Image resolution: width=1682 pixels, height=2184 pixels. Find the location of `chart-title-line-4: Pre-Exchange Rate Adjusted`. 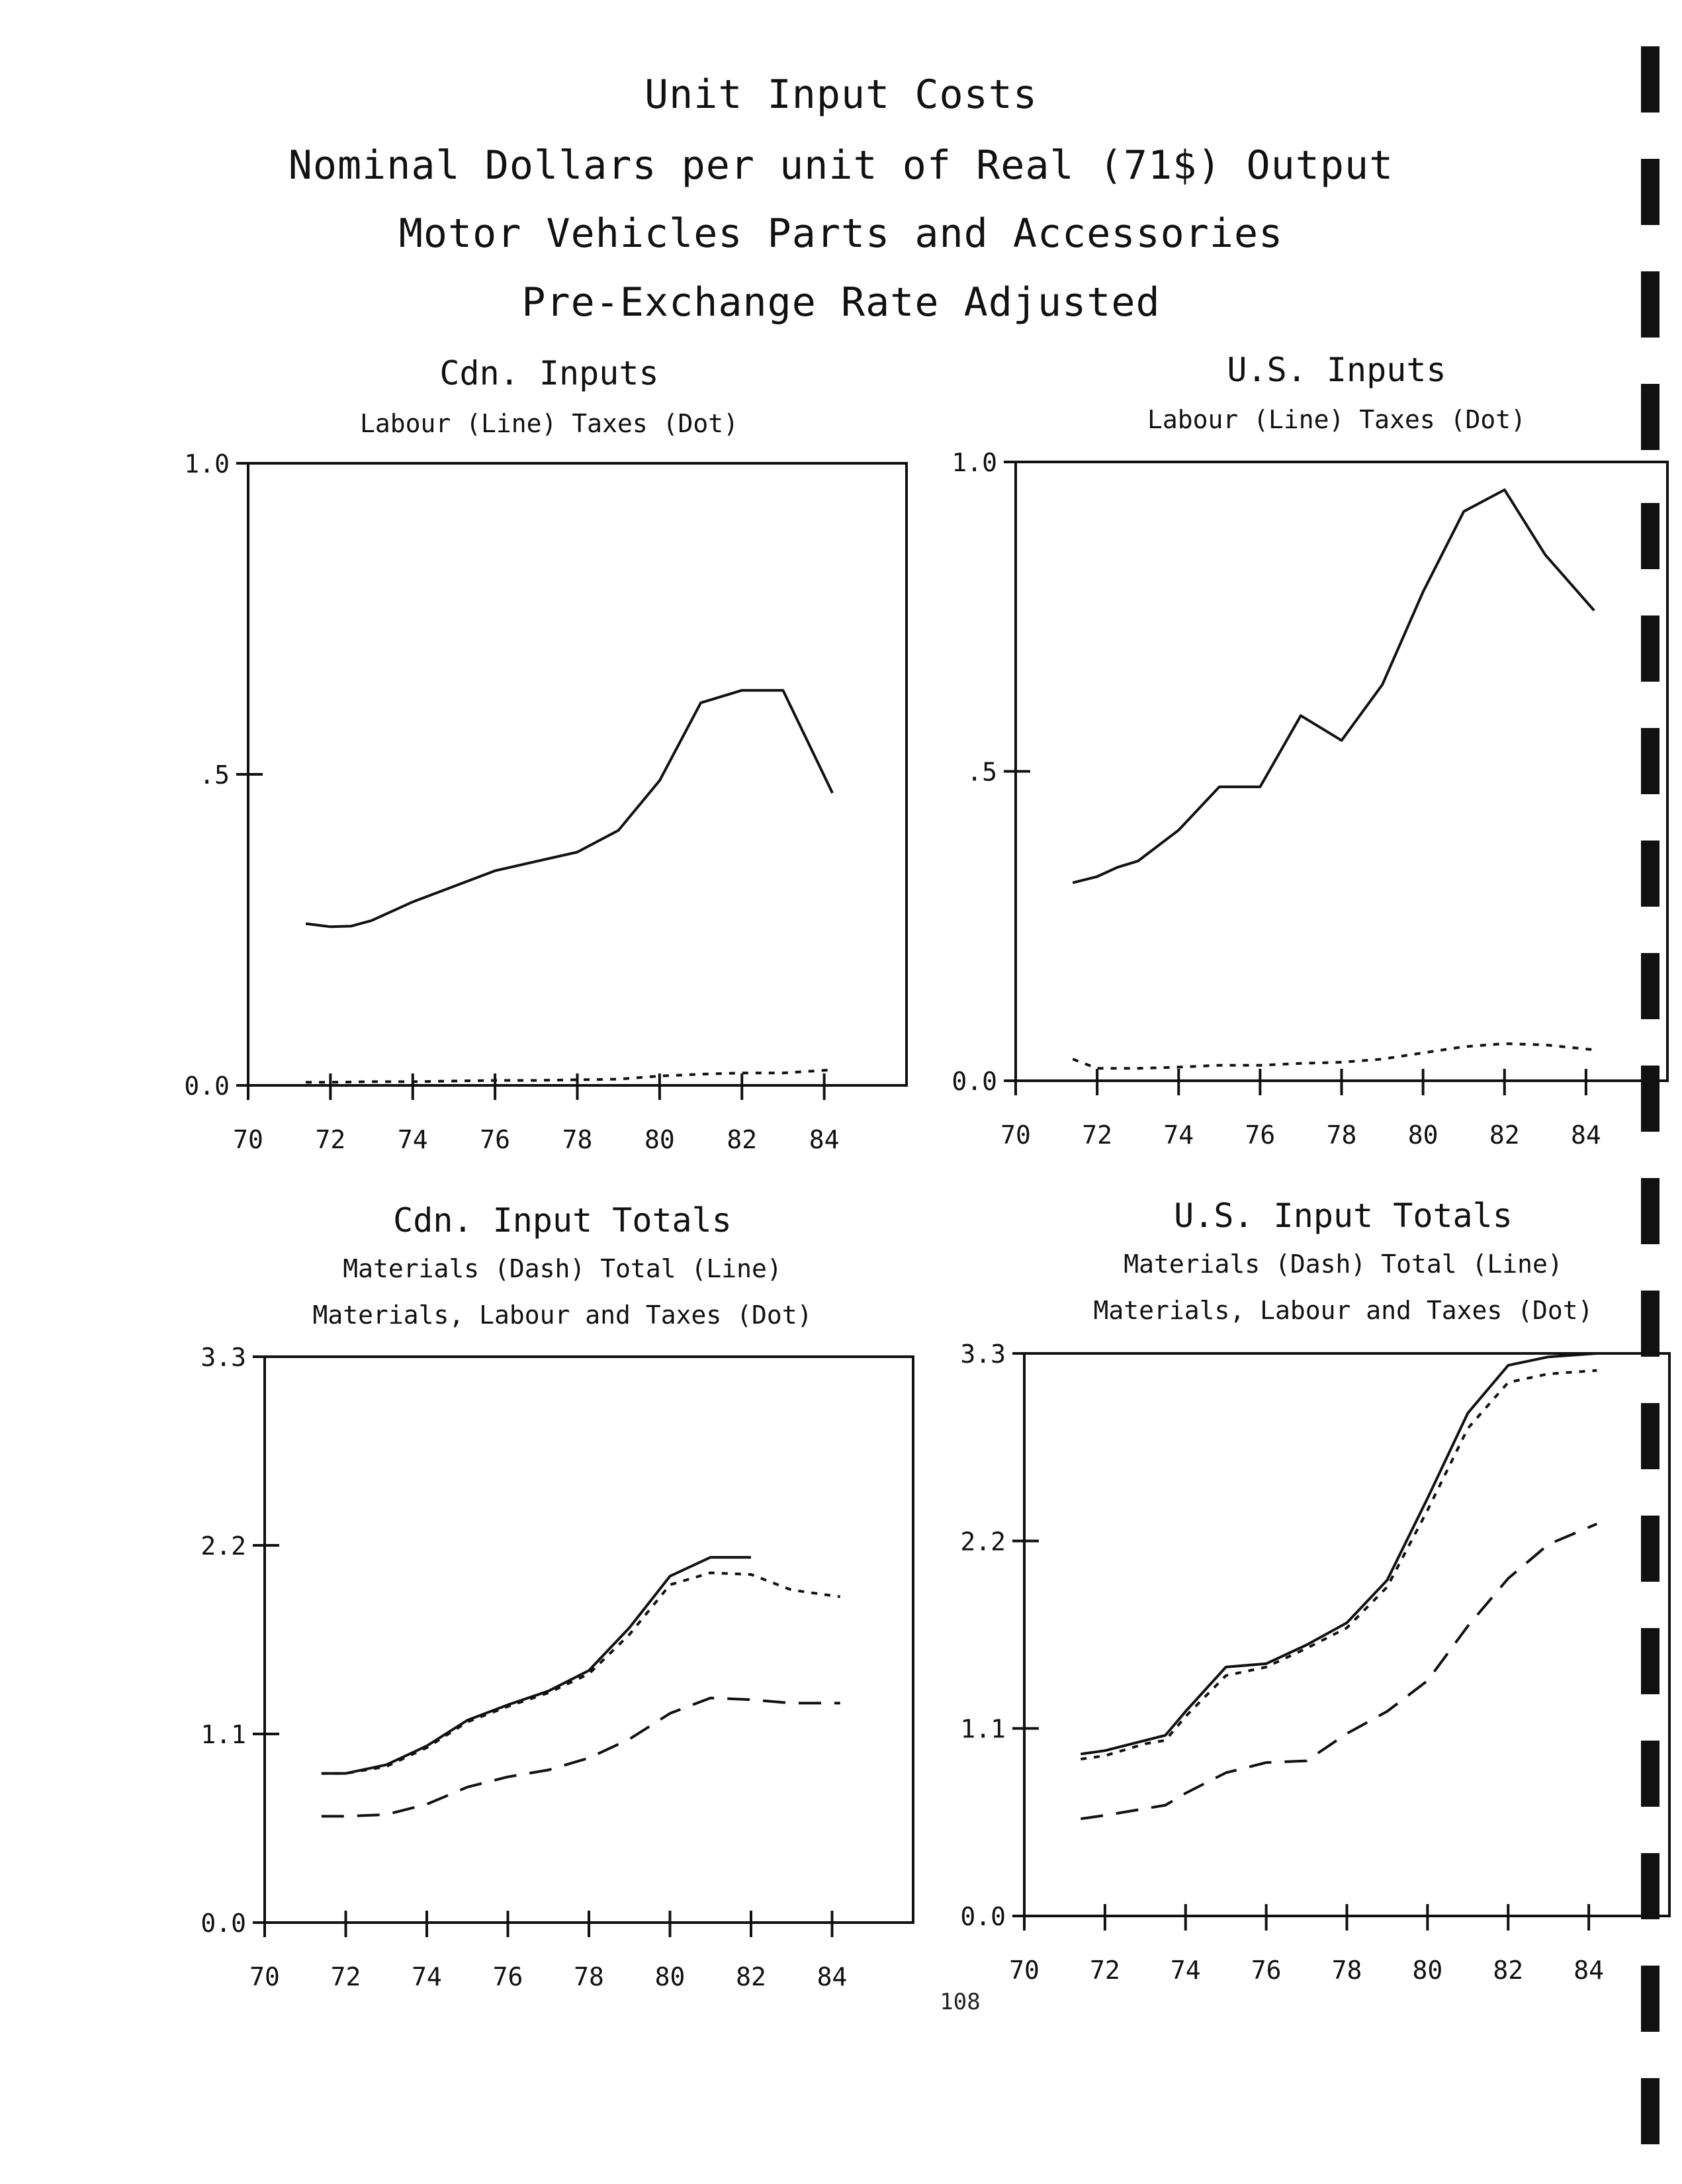

chart-title-line-4: Pre-Exchange Rate Adjusted is located at coordinates (841, 302).